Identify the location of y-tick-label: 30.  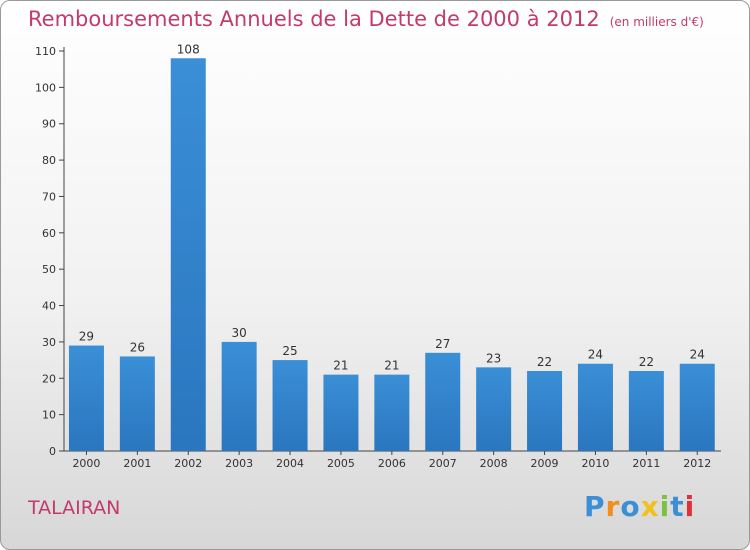
(49, 342).